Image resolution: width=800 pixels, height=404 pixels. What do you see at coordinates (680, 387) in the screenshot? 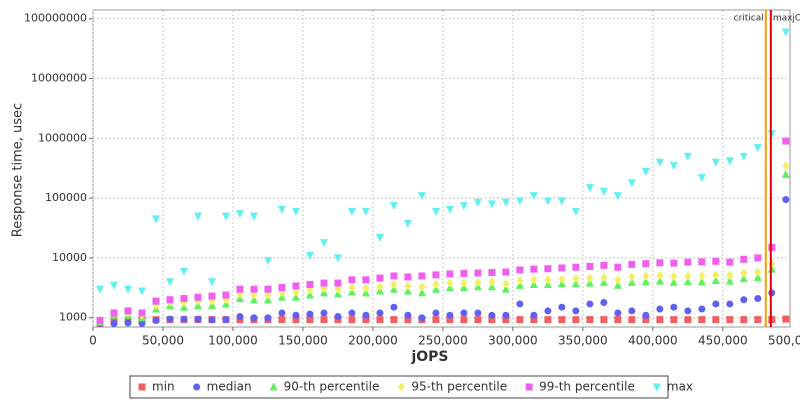
I see `legend-label: max` at bounding box center [680, 387].